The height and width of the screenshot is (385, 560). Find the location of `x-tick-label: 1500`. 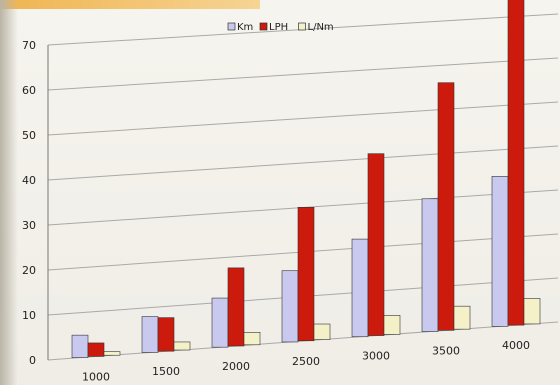

x-tick-label: 1500 is located at coordinates (166, 371).